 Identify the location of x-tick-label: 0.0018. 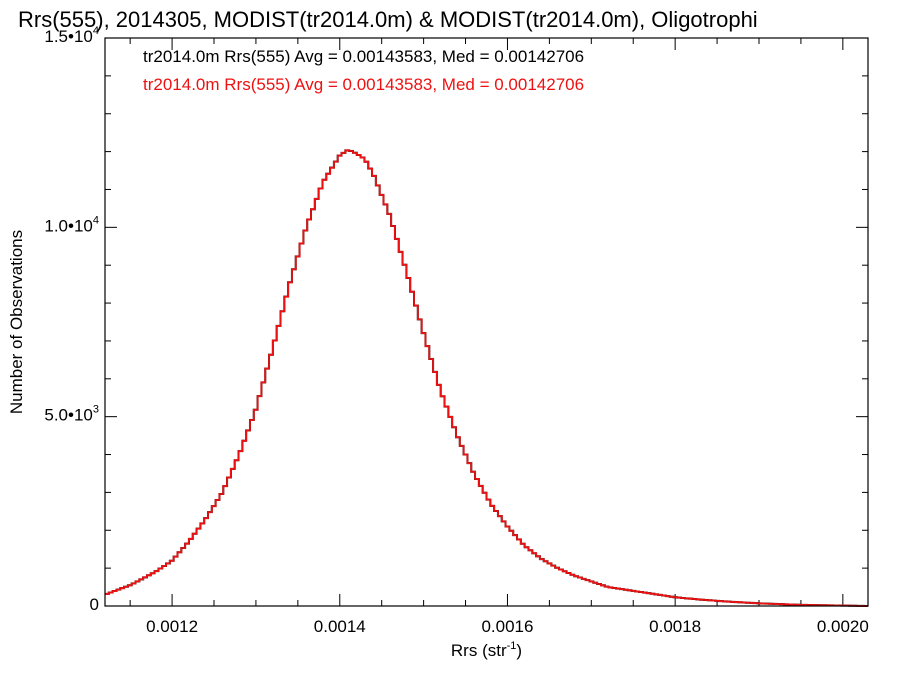
(675, 626).